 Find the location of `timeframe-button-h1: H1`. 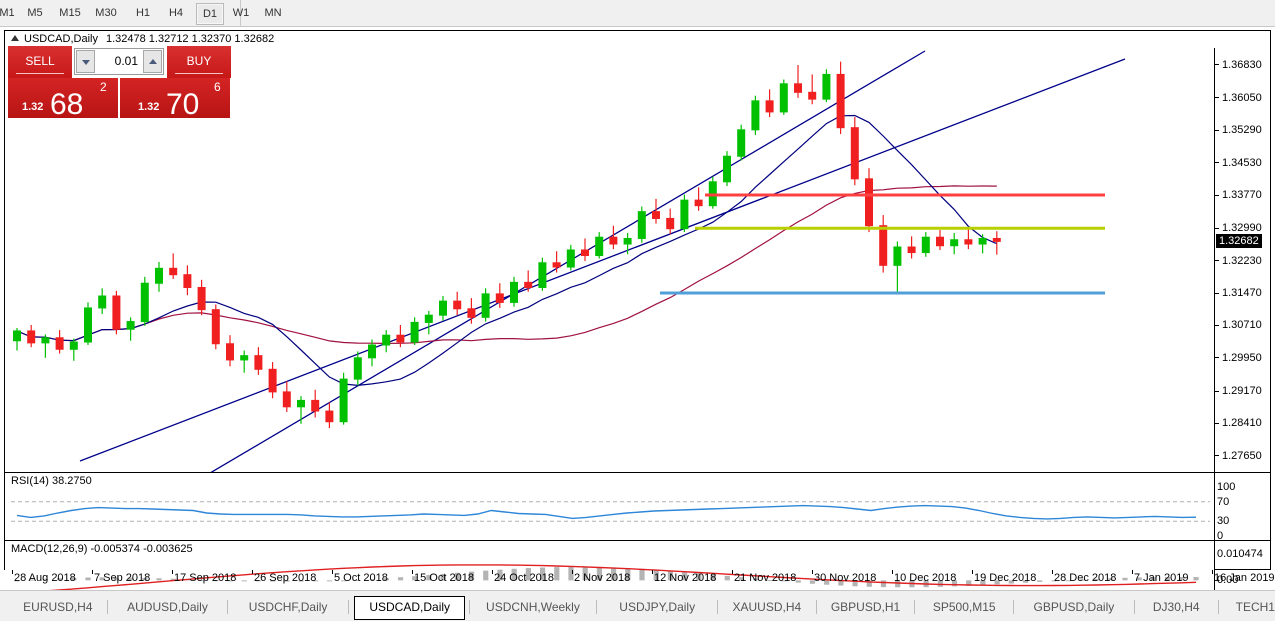

timeframe-button-h1: H1 is located at coordinates (143, 13).